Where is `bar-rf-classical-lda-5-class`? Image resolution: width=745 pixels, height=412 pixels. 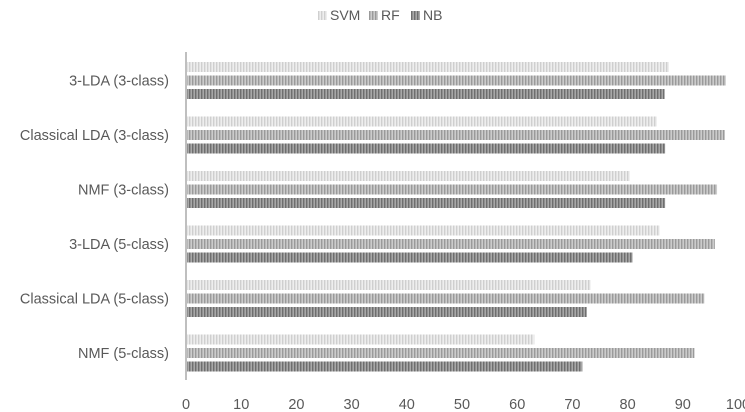 bar-rf-classical-lda-5-class is located at coordinates (446, 298).